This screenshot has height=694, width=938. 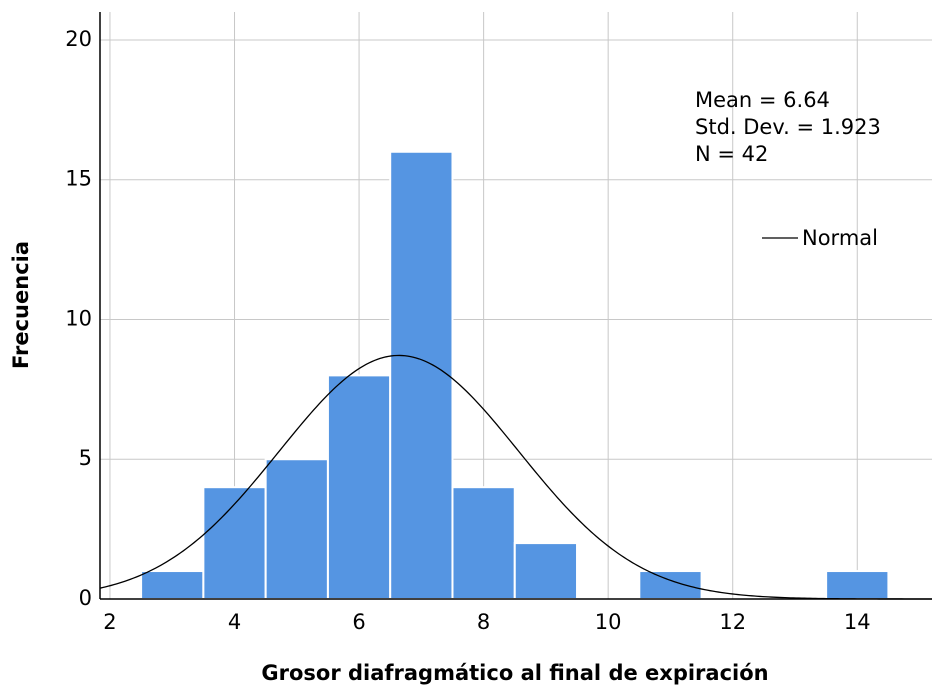 What do you see at coordinates (731, 154) in the screenshot?
I see `stats-text: N = 42` at bounding box center [731, 154].